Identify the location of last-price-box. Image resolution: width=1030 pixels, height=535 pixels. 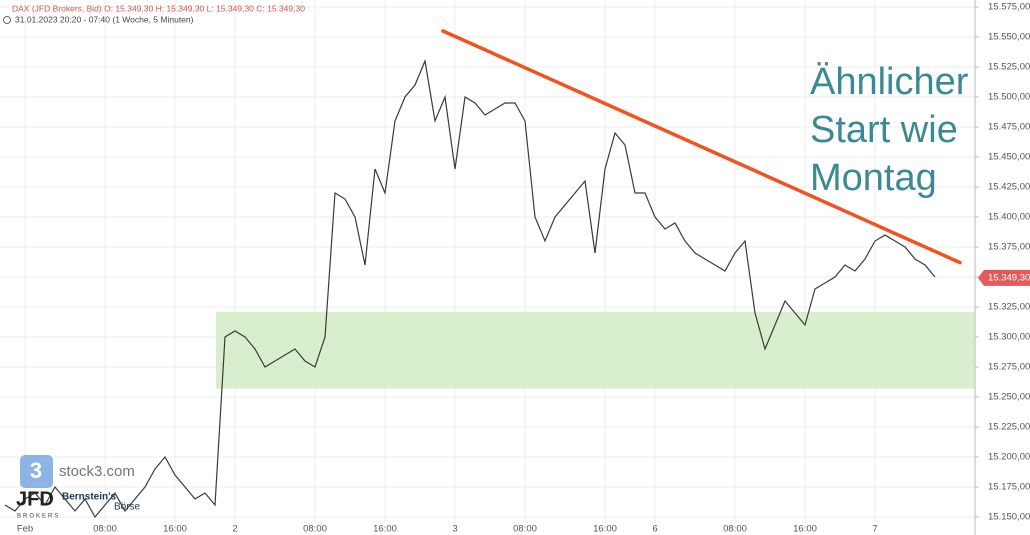
(1004, 277).